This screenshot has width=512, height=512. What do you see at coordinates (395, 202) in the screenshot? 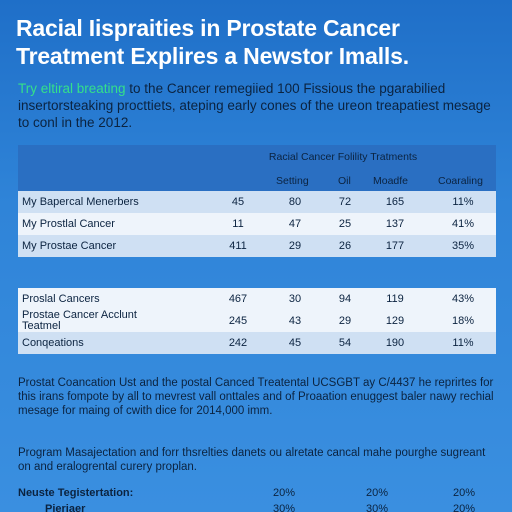
I see `cell: 165` at bounding box center [395, 202].